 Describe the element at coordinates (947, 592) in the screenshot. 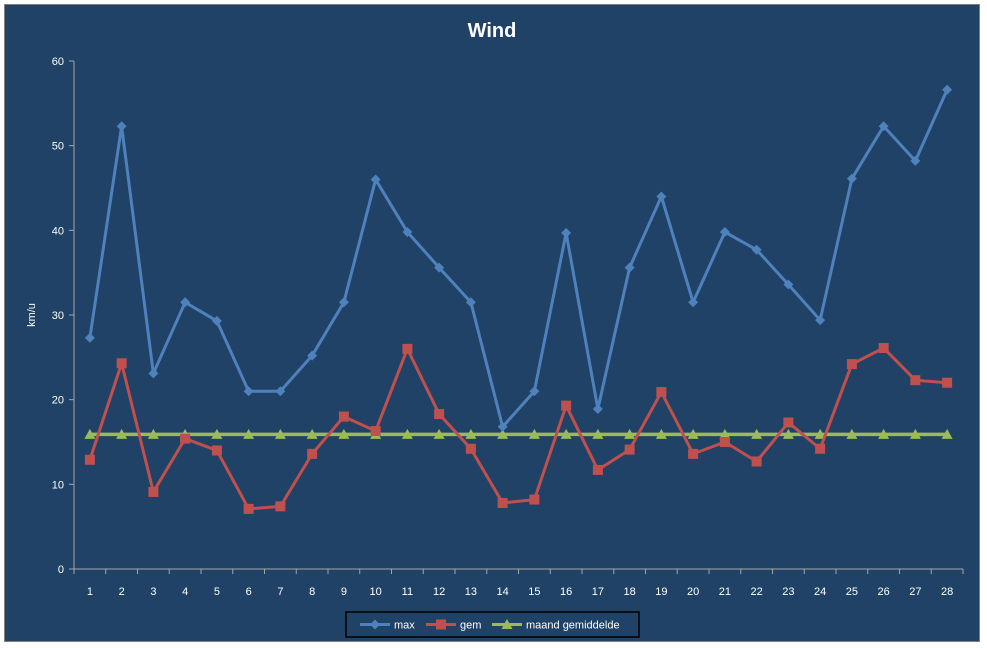

I see `x-tick-label: 28` at that location.